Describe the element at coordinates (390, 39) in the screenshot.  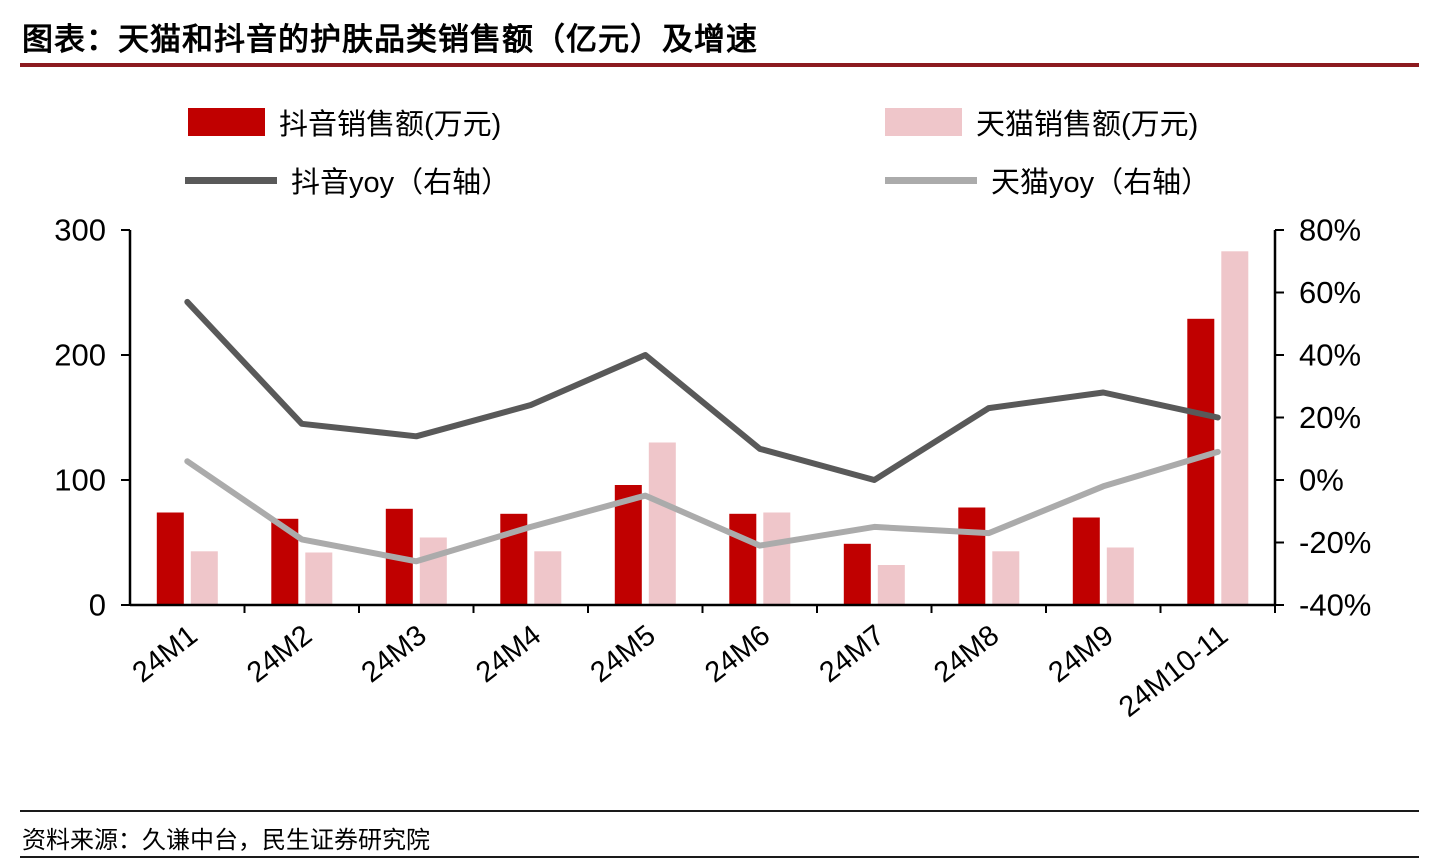
I see `chart-title: 图表：天猫和抖音的护肤品类销售额（亿元）及增速` at that location.